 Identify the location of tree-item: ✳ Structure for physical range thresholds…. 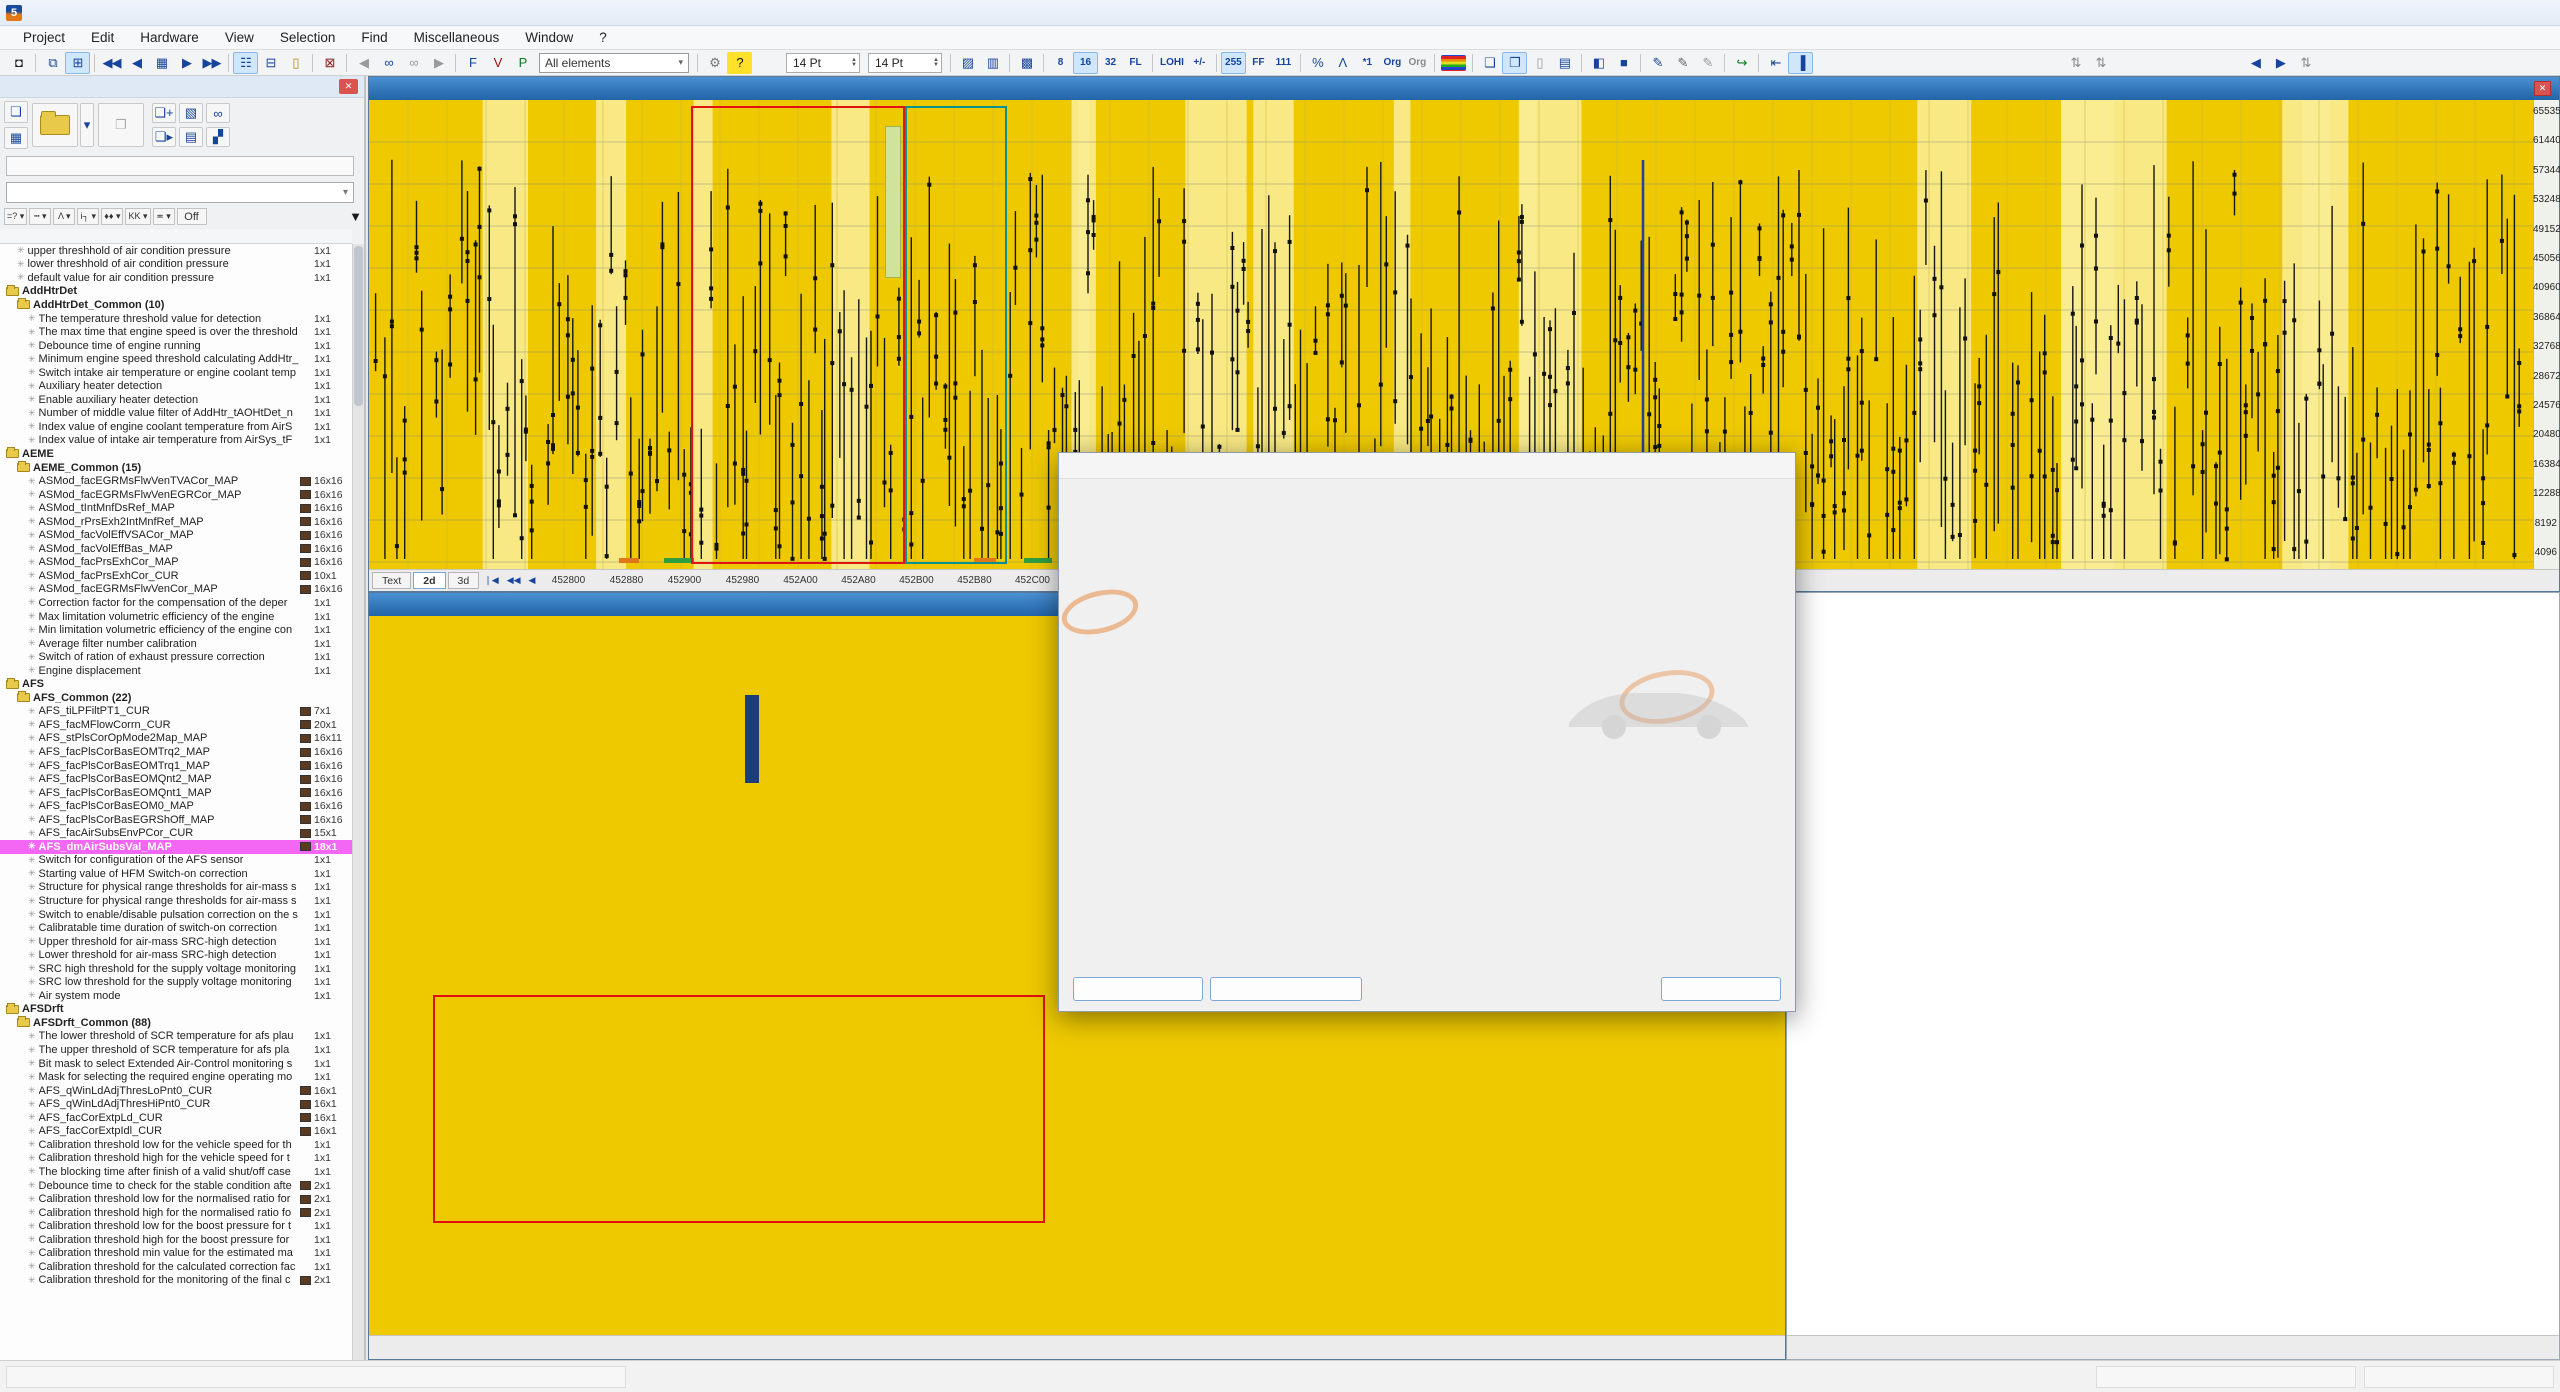
(176, 901).